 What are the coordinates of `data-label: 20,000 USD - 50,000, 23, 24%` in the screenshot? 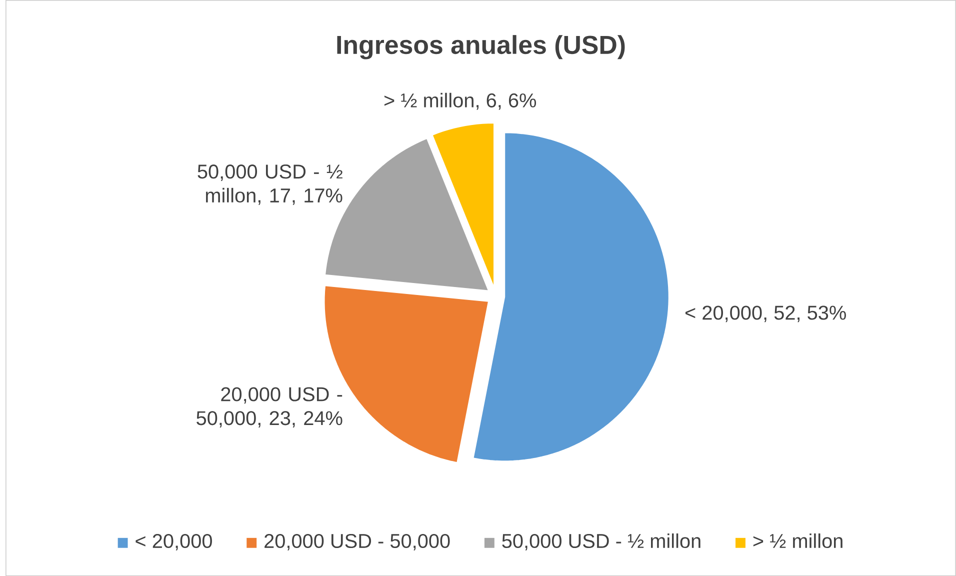 It's located at (269, 407).